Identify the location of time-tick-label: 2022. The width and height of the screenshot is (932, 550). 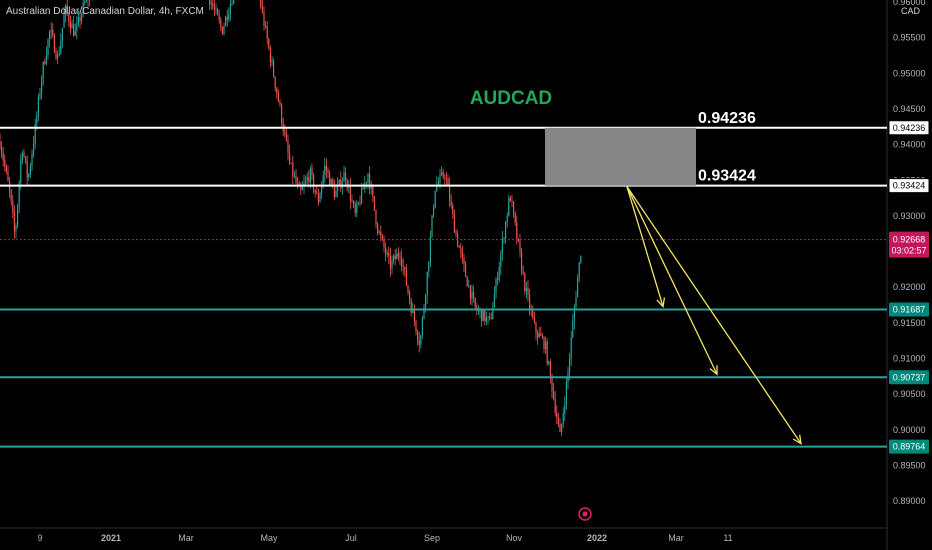
(597, 538).